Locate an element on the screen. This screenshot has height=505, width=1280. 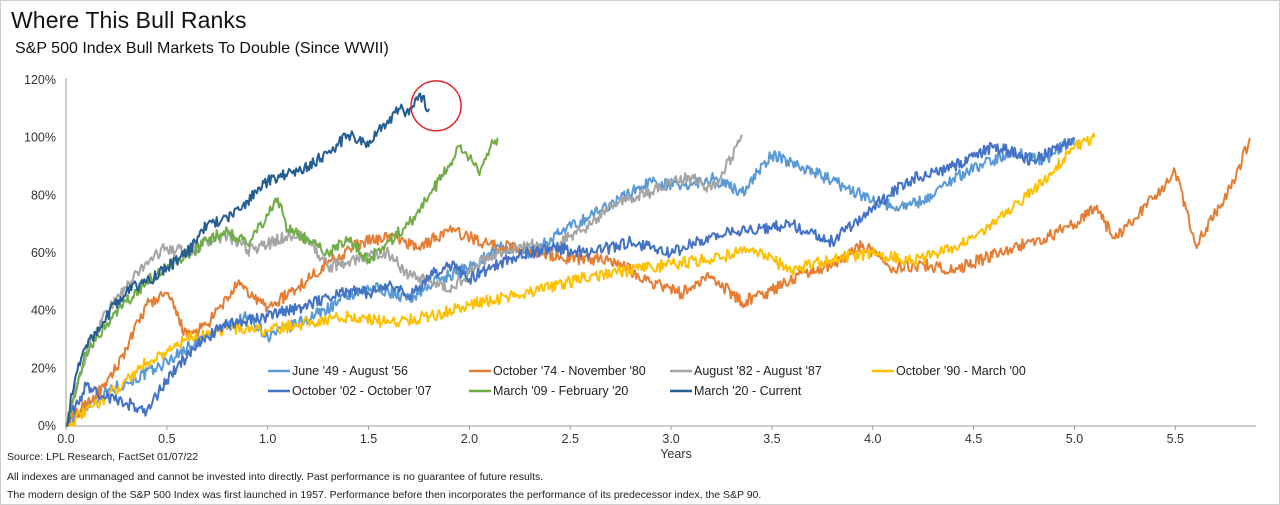
x-tick-label: 0.0 is located at coordinates (65, 439).